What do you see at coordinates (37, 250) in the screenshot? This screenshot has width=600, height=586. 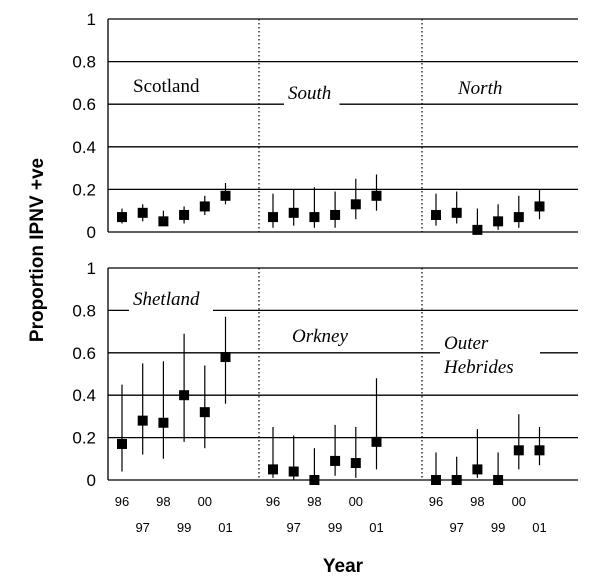 I see `y-axis-title: Proportion IPNV +ve` at bounding box center [37, 250].